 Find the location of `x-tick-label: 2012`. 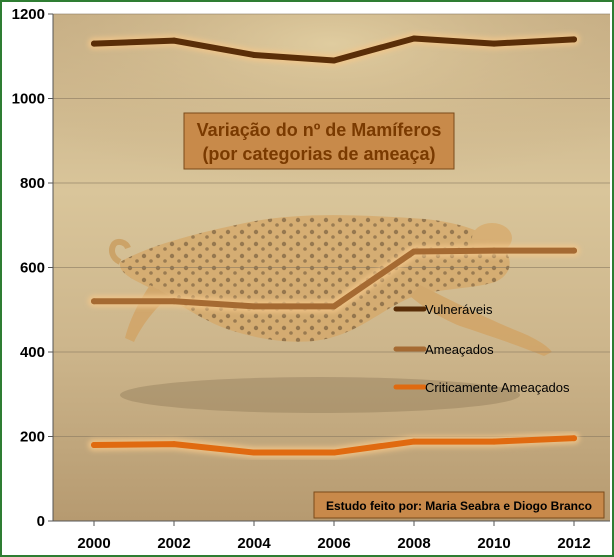

x-tick-label: 2012 is located at coordinates (573, 543).